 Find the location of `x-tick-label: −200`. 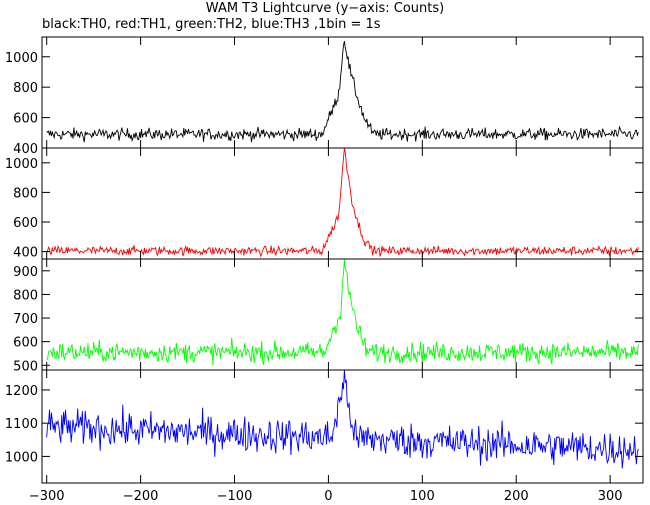

x-tick-label: −200 is located at coordinates (141, 496).